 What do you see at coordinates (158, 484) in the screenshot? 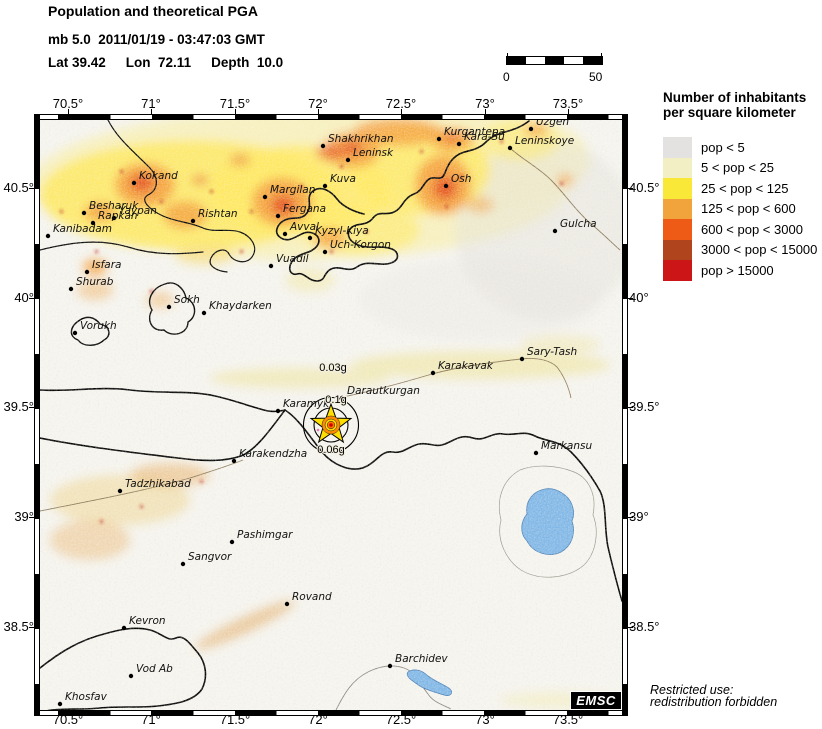
I see `city-label: Tadzhikabad` at bounding box center [158, 484].